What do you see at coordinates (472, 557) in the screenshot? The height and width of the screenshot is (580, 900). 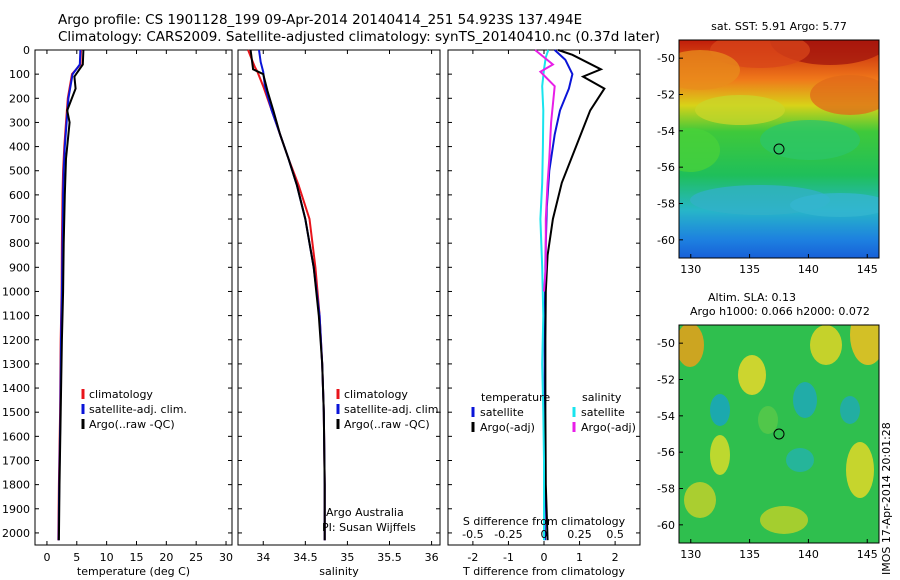 I see `x-tick-label: -2` at bounding box center [472, 557].